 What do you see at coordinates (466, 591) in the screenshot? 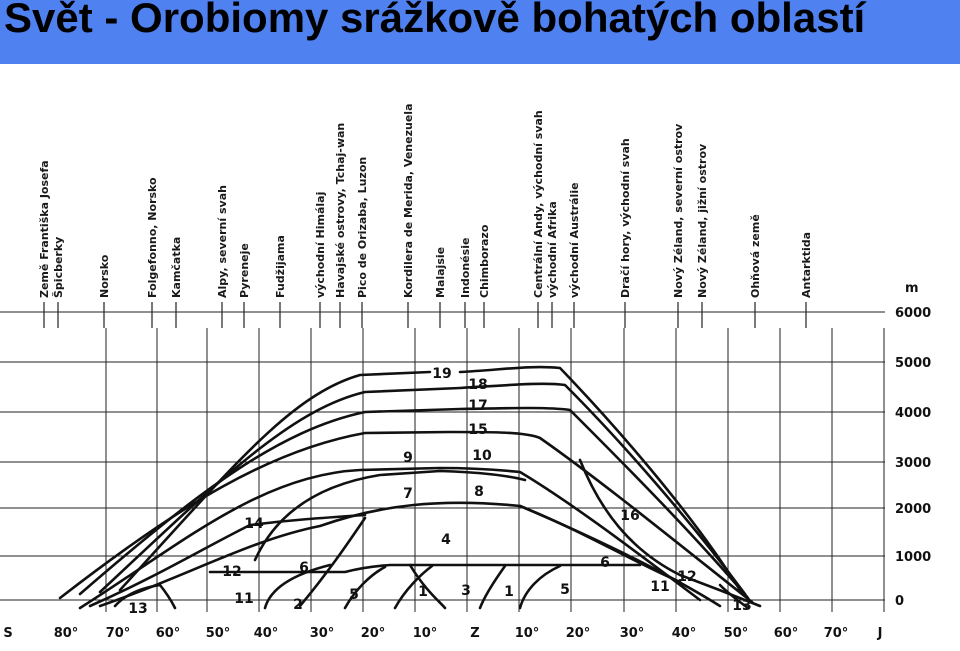
I see `zone-number: 3` at bounding box center [466, 591].